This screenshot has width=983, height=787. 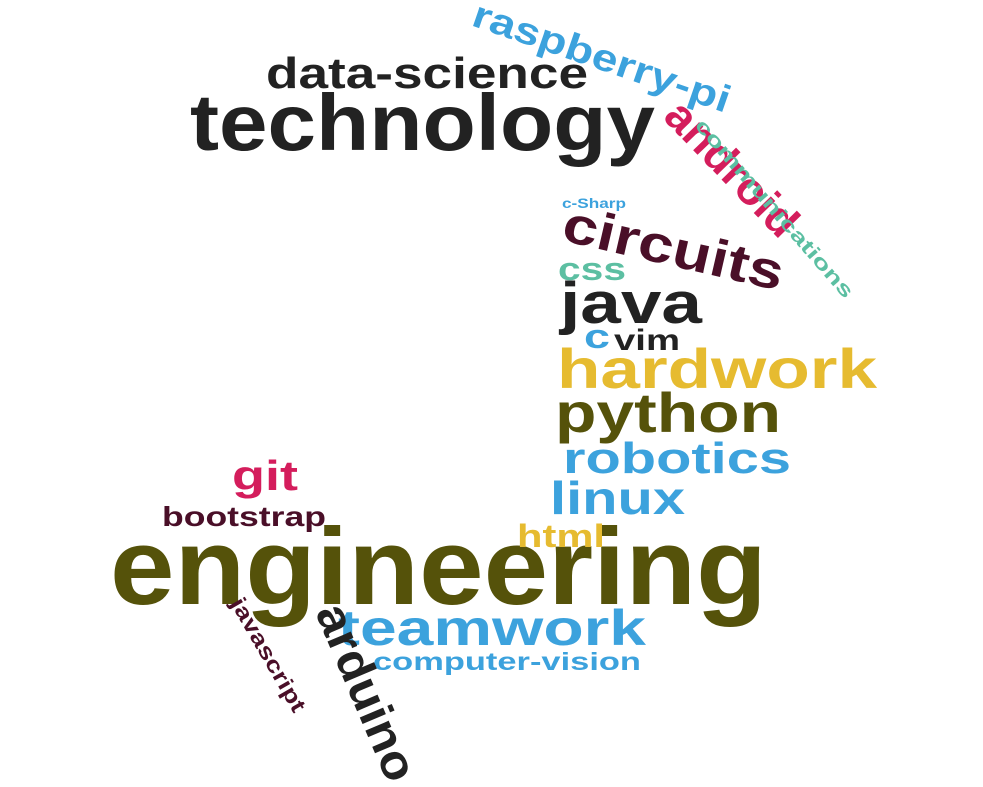 I want to click on word-robotics: robotics, so click(x=677, y=458).